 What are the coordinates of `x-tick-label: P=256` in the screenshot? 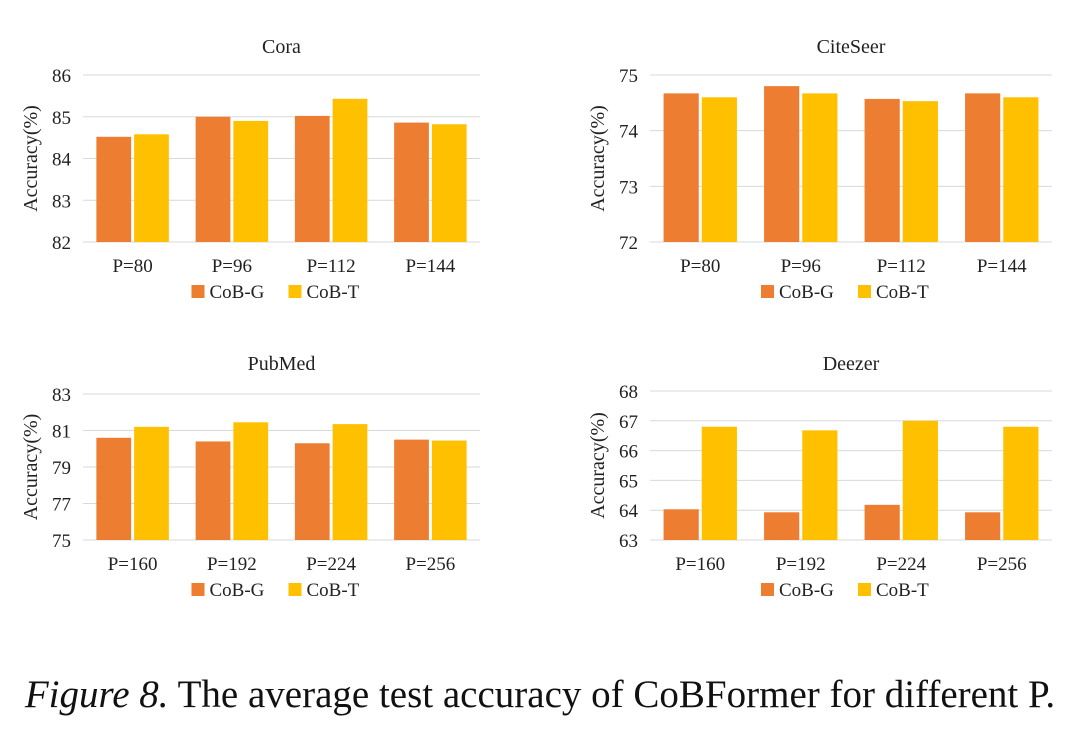 It's located at (430, 564).